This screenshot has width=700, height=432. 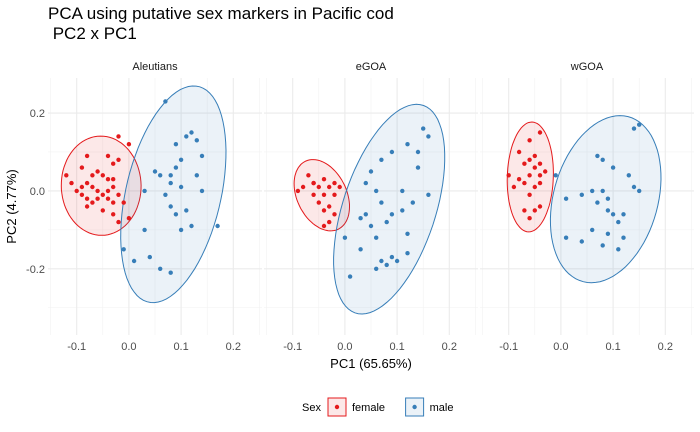 I want to click on x-axis-title: PC1 (65.65%), so click(x=371, y=363).